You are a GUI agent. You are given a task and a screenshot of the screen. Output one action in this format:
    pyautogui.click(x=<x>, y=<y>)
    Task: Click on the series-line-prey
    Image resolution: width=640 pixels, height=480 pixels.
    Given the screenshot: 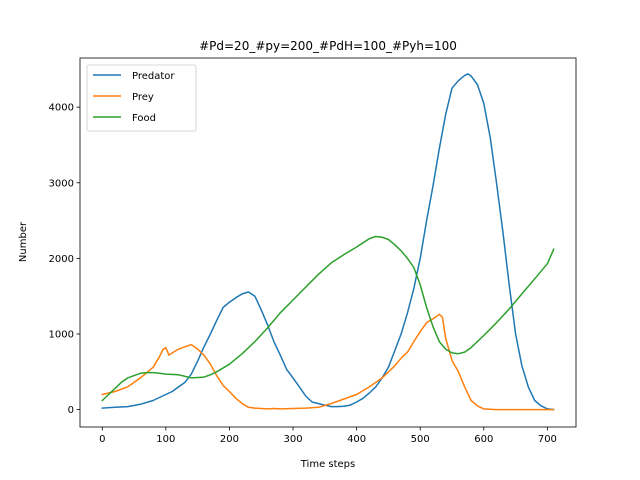 What is the action you would take?
    pyautogui.click(x=328, y=362)
    